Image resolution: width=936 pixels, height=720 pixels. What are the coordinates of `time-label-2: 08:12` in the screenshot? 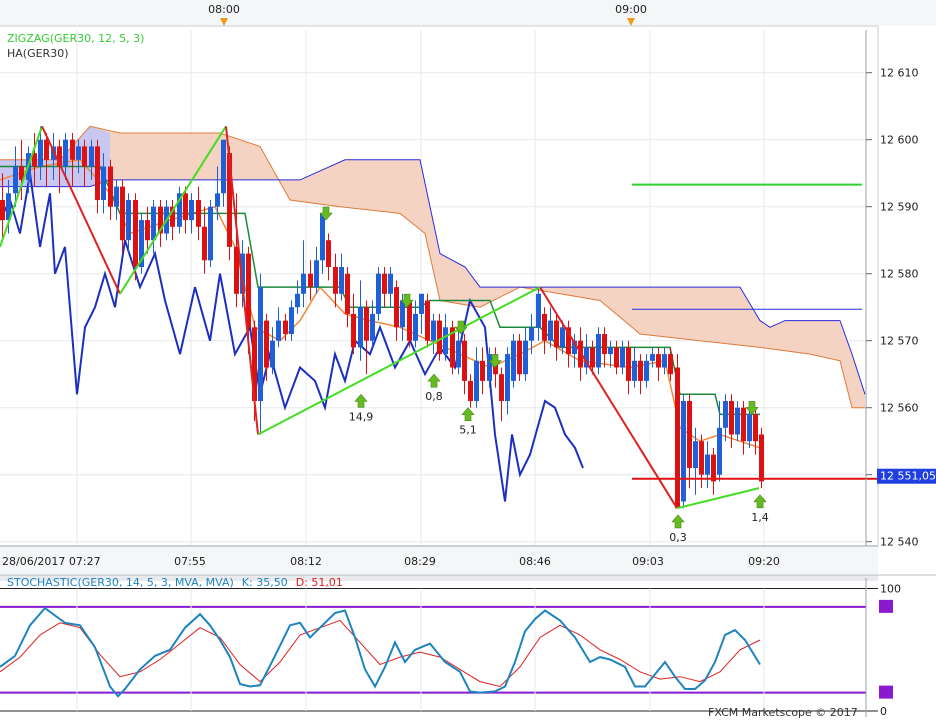 It's located at (306, 561).